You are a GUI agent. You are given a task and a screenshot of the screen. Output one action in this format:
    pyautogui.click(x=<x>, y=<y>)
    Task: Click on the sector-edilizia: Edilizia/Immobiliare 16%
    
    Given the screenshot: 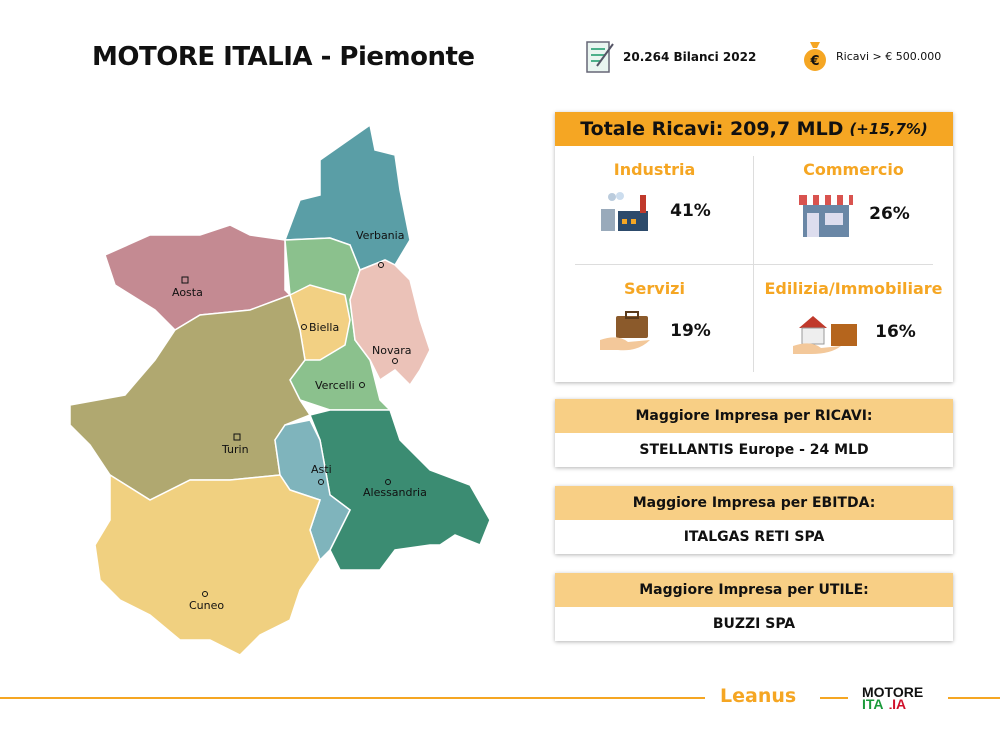 What is the action you would take?
    pyautogui.click(x=853, y=323)
    